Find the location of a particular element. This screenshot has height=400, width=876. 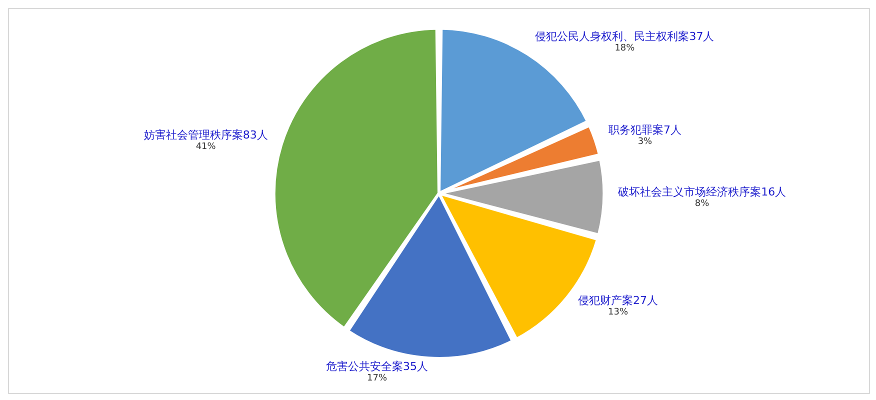

slice-label: 破坏社会主义市场经济秩序案16人 8% is located at coordinates (701, 197).